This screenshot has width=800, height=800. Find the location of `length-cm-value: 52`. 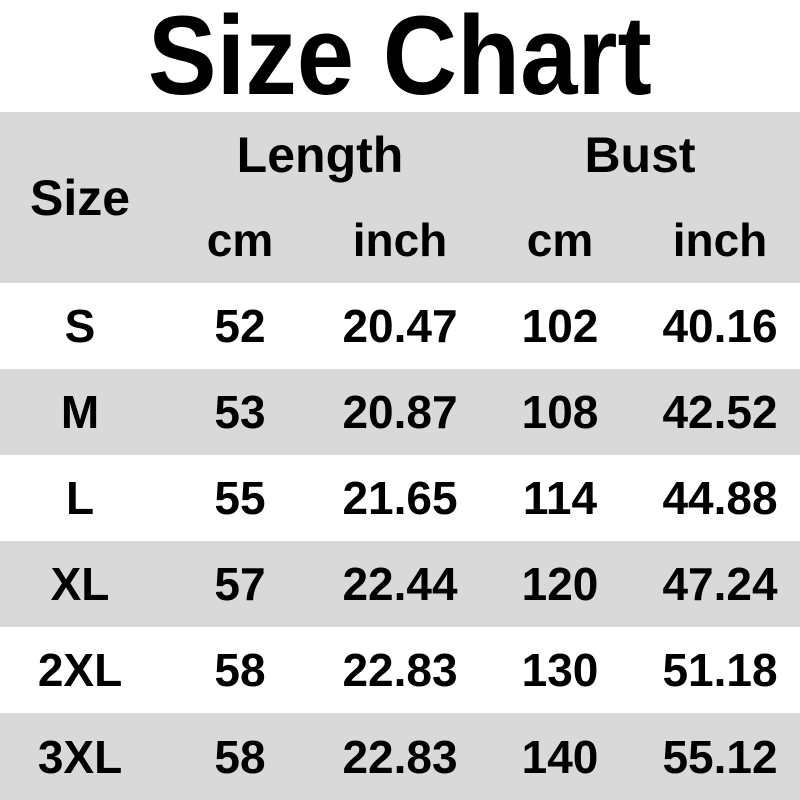

length-cm-value: 52 is located at coordinates (240, 326).